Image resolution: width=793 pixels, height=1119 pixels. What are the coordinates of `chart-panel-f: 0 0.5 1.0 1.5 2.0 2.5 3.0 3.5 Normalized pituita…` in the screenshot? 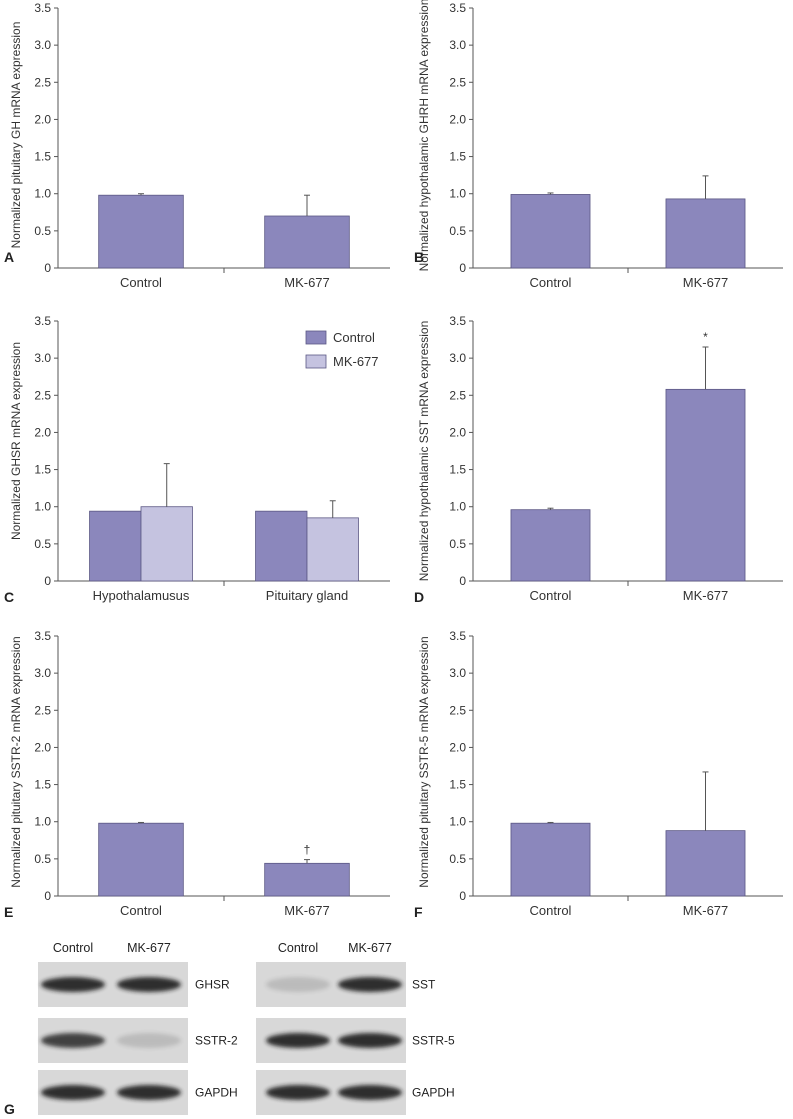 It's located at (598, 774).